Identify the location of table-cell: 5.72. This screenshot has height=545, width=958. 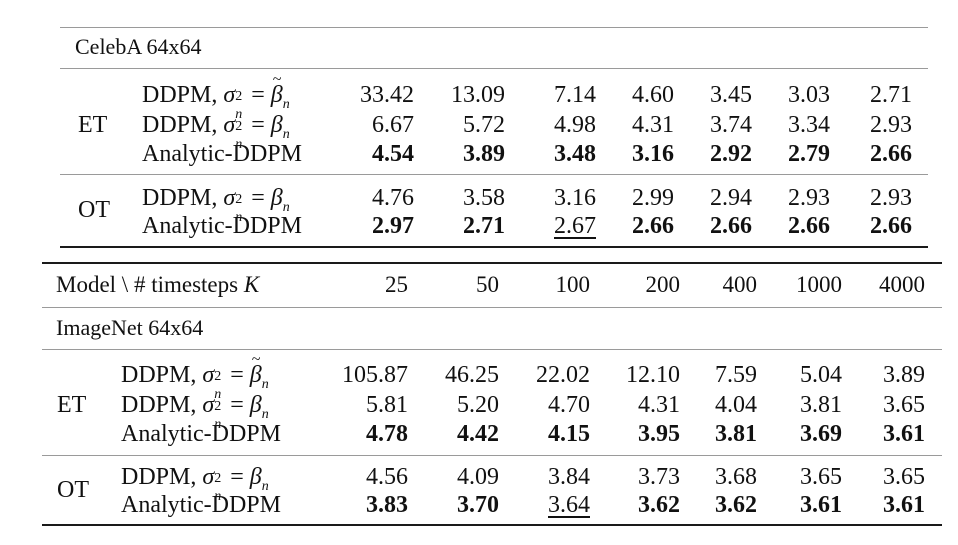
(484, 125).